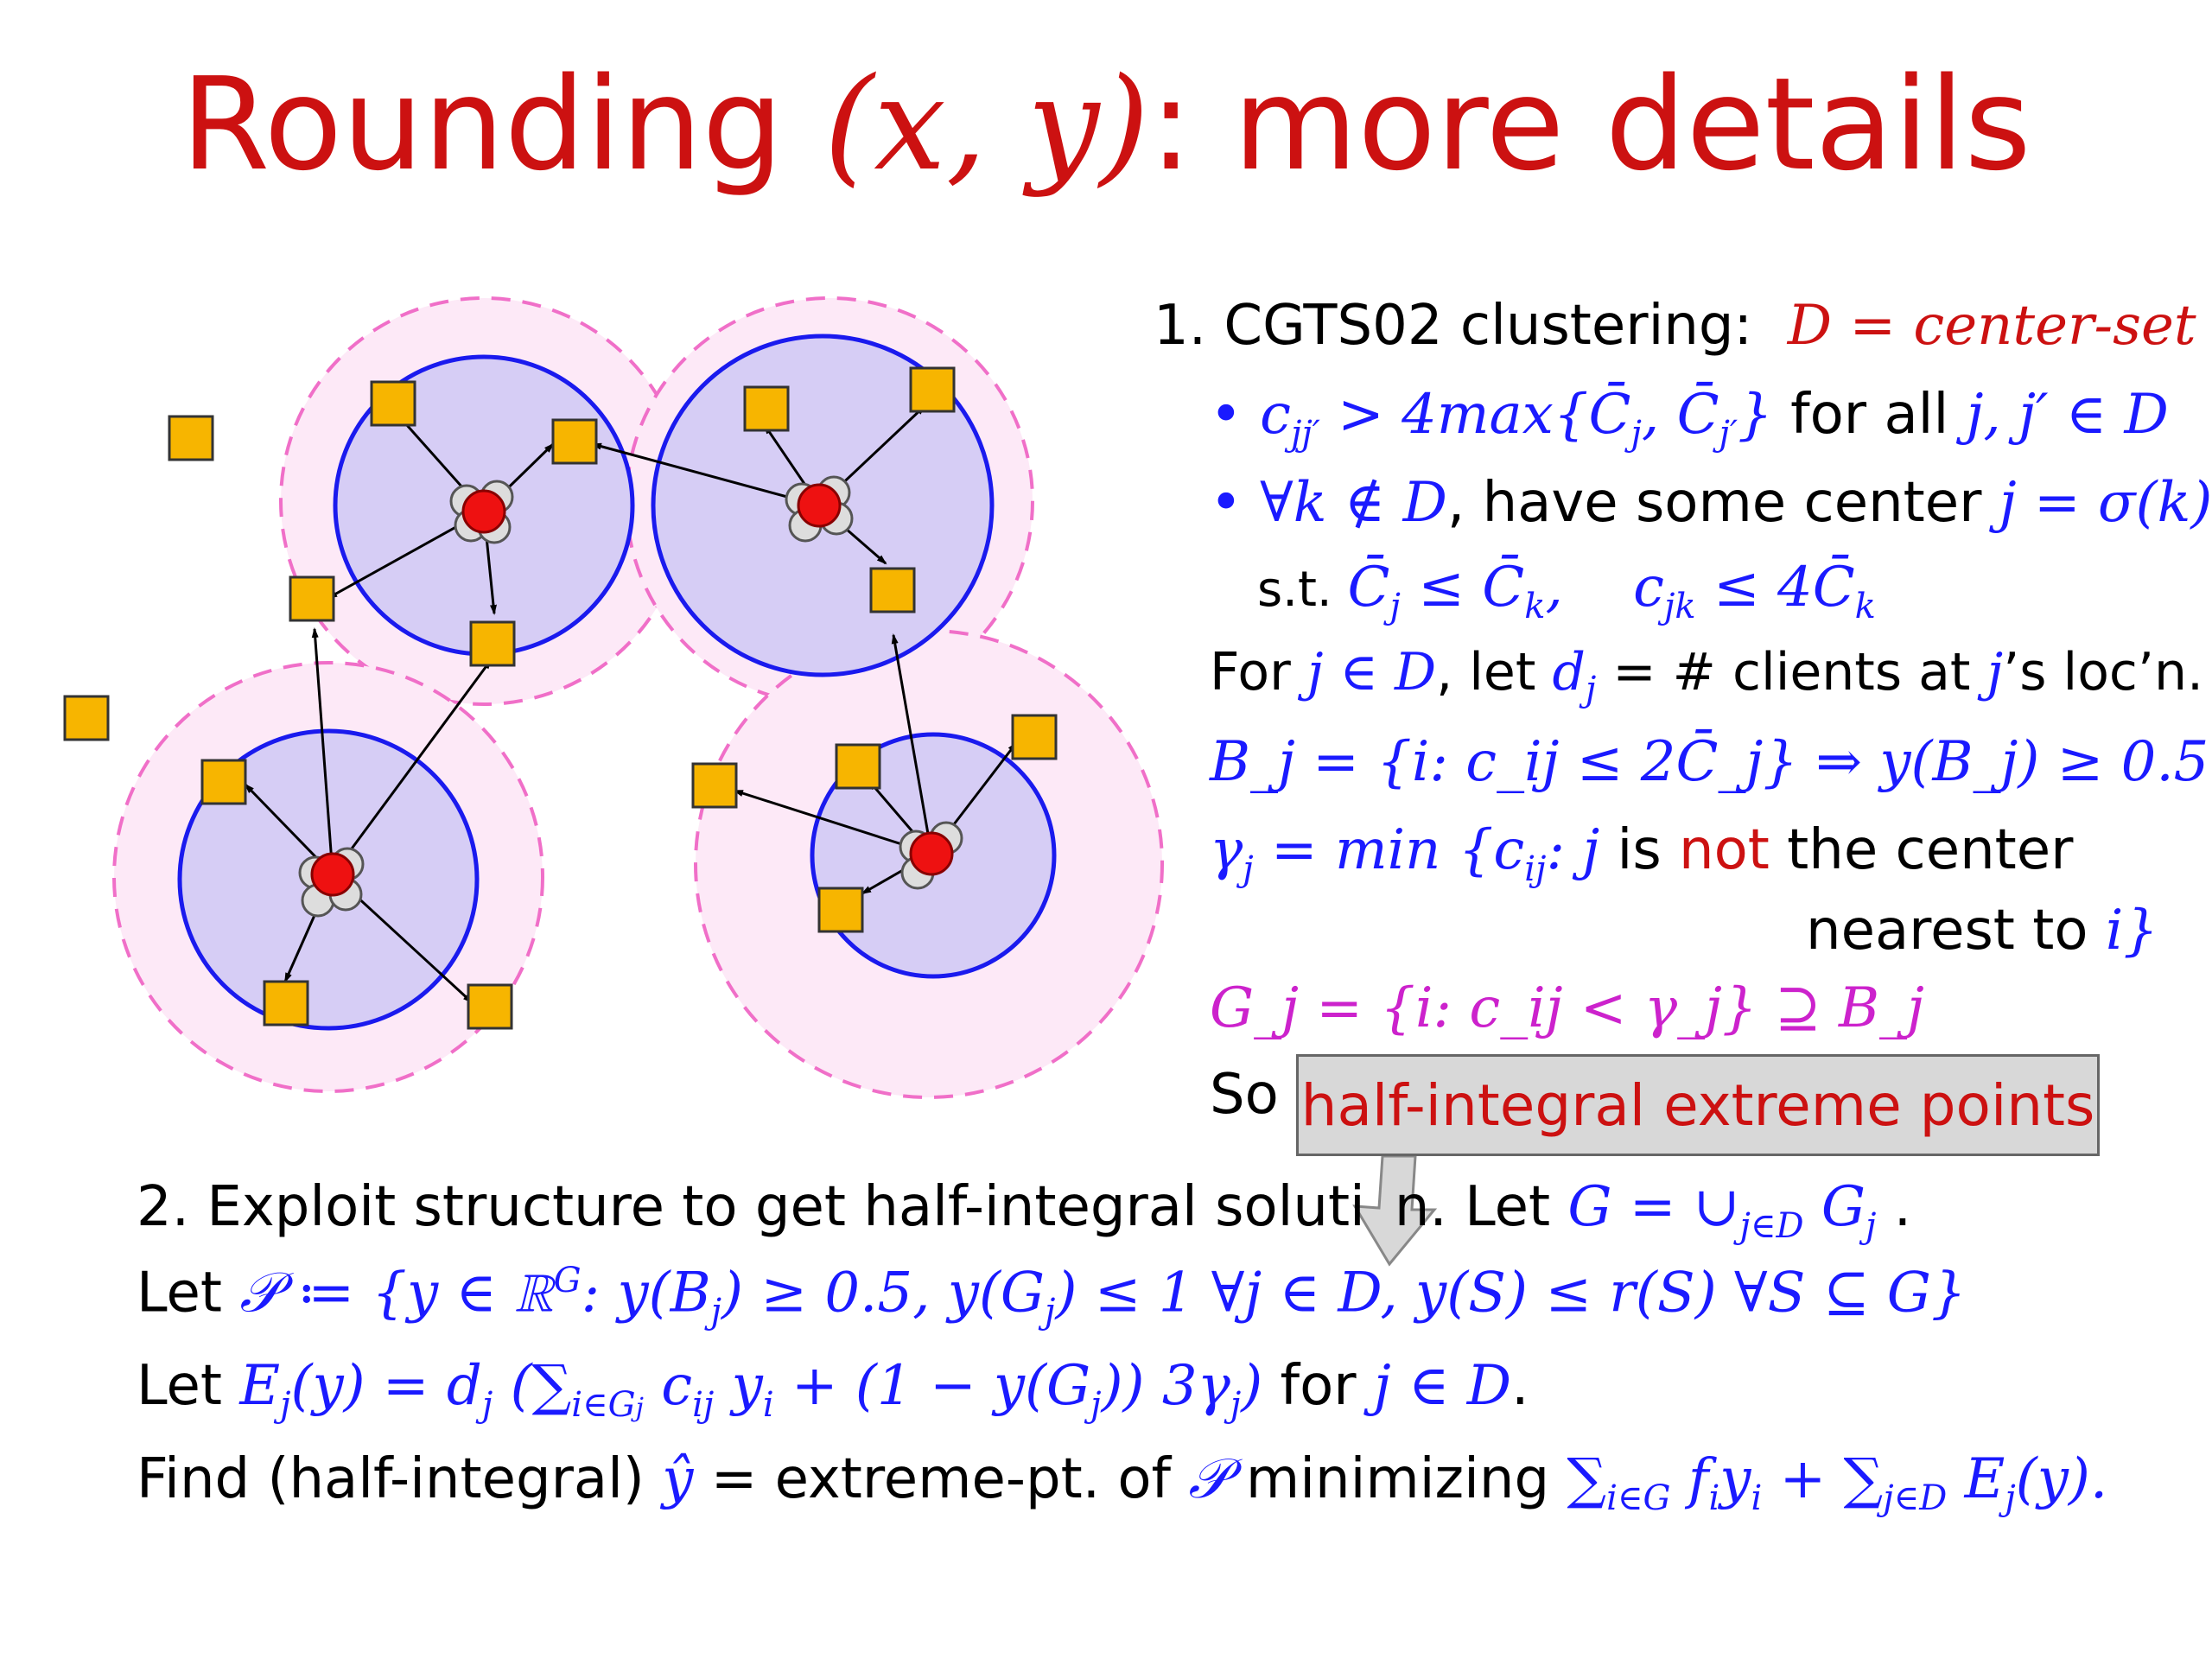  What do you see at coordinates (1395, 1211) in the screenshot?
I see `callout-arrow` at bounding box center [1395, 1211].